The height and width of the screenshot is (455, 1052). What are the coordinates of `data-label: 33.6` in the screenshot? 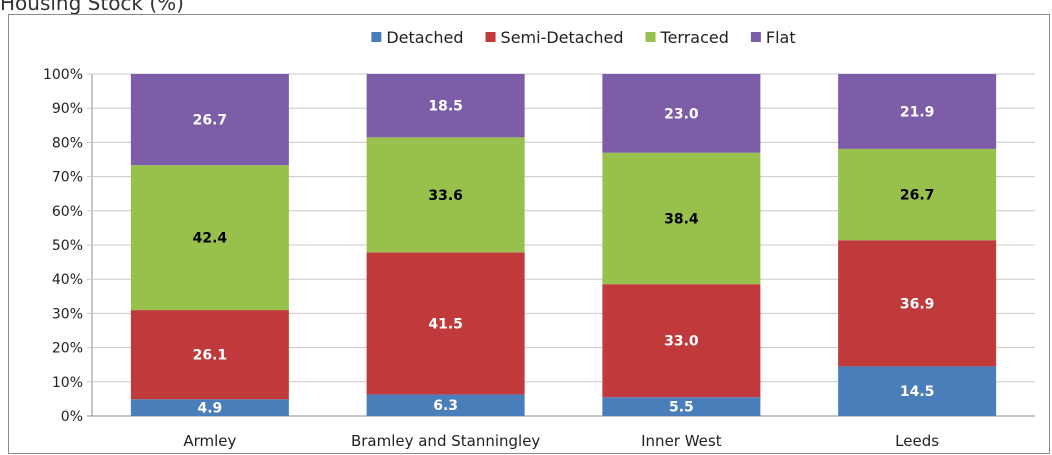 It's located at (445, 196).